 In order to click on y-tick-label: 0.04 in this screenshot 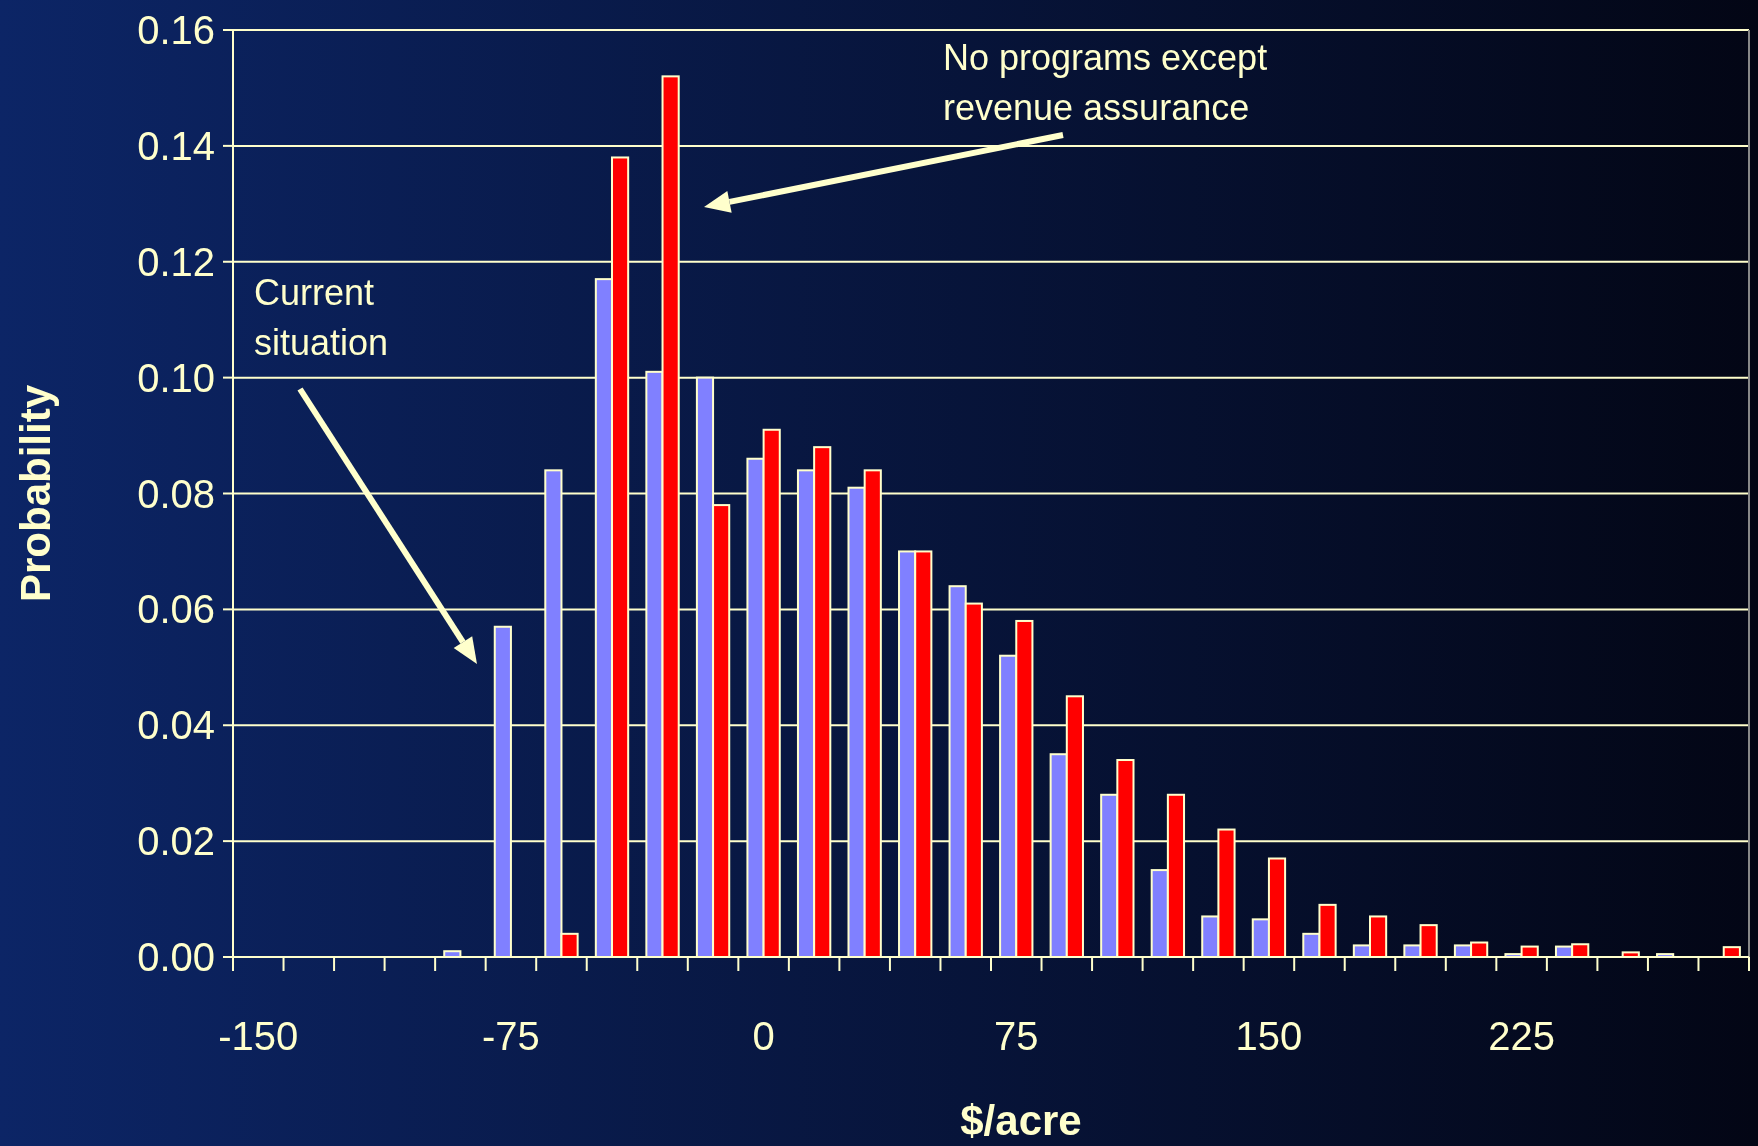, I will do `click(176, 725)`.